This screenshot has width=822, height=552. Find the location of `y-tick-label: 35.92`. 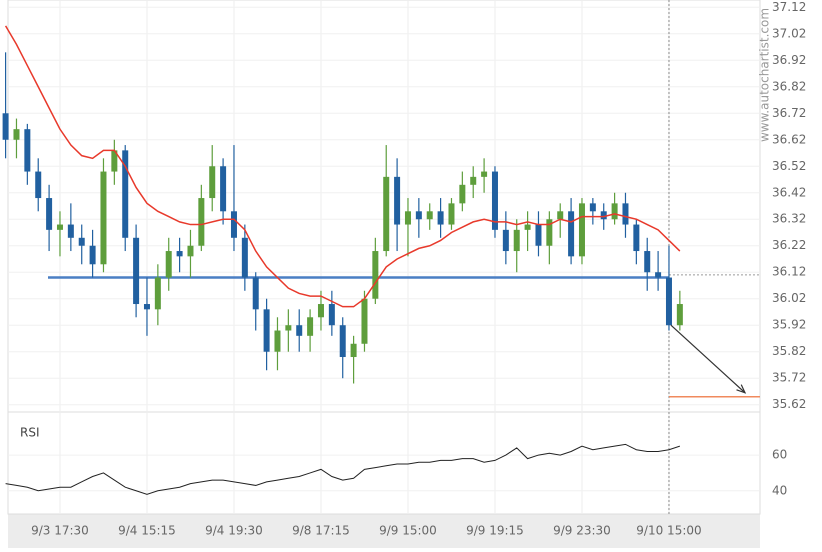

y-tick-label: 35.92 is located at coordinates (789, 325).